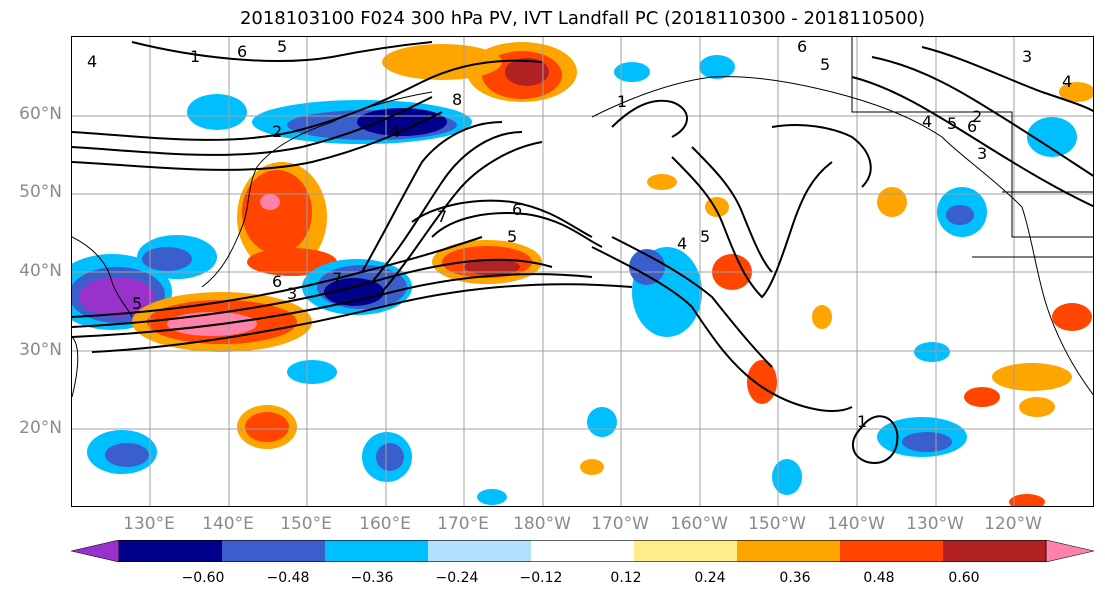 The image size is (1105, 601). I want to click on colorbar-tick: 0.48, so click(879, 578).